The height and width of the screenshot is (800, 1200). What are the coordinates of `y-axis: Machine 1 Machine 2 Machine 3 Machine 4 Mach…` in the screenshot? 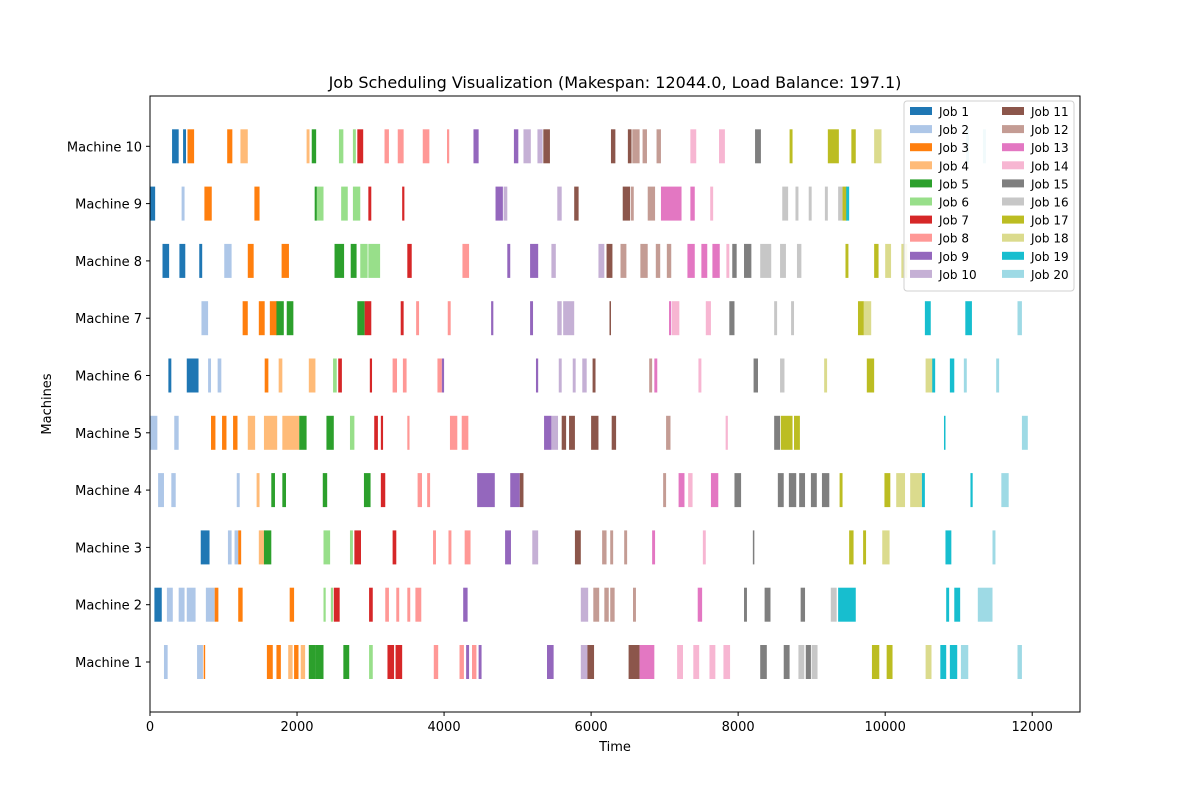 It's located at (108, 405).